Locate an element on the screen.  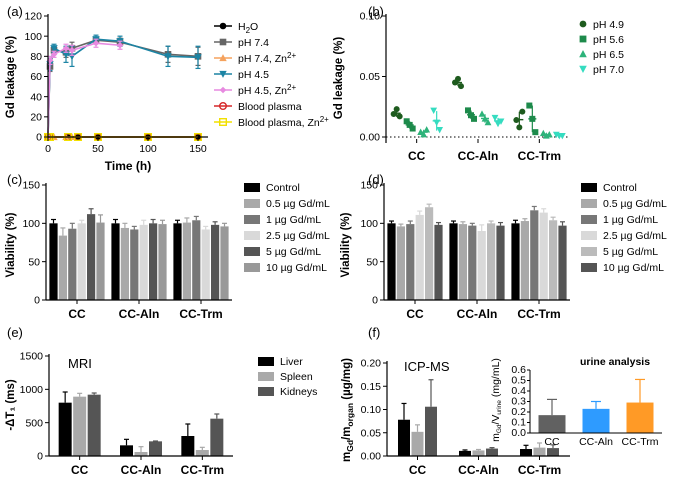
x-axis-label: Time (h) is located at coordinates (128, 166).